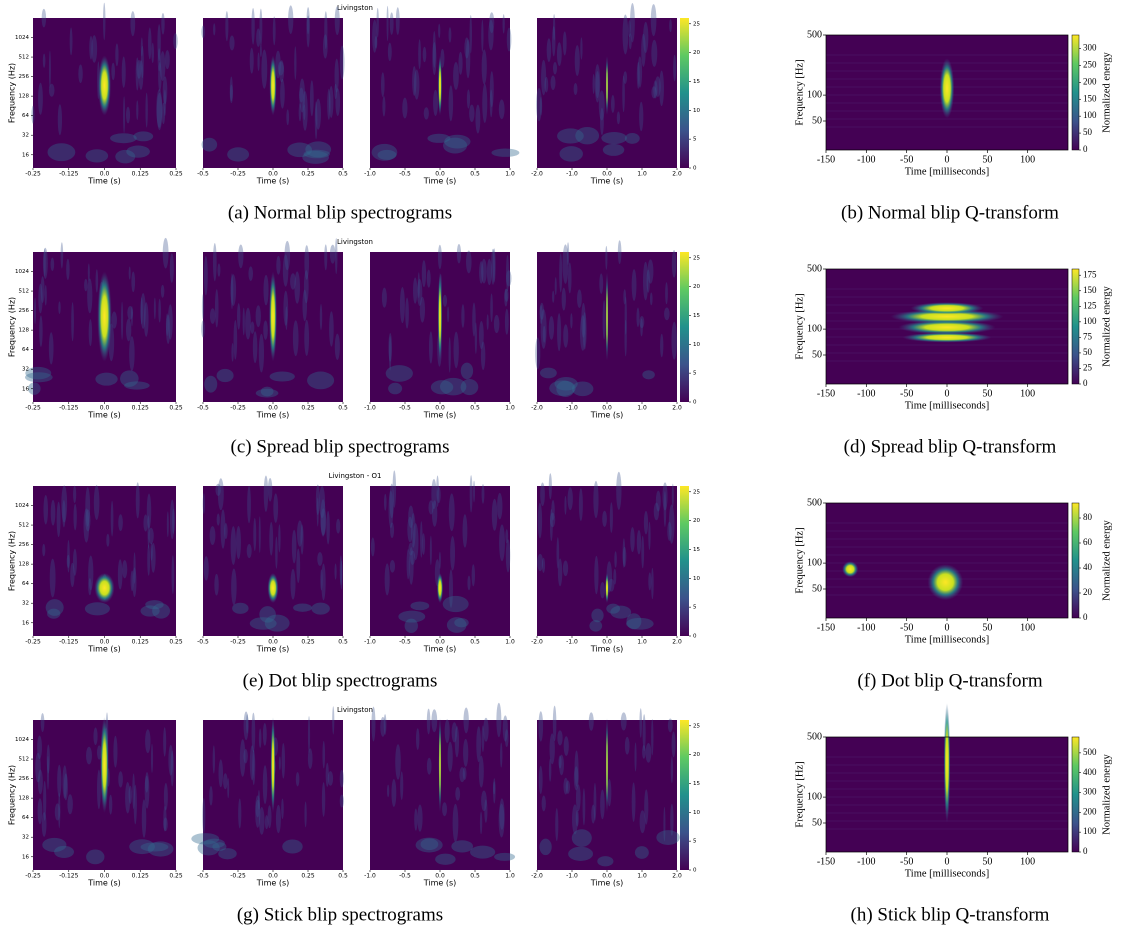 This screenshot has height=933, width=1121. I want to click on x-tick-label: 1.0, so click(642, 642).